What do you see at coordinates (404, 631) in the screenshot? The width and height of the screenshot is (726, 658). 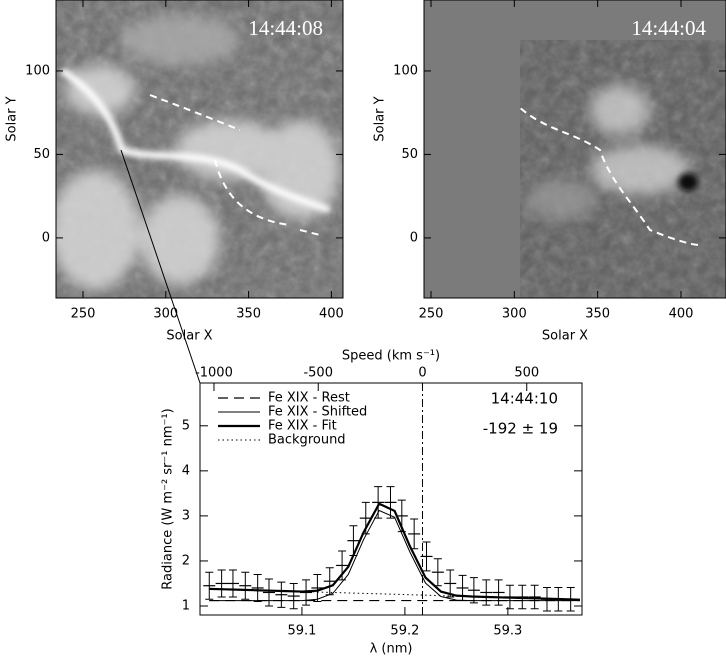 I see `x-tick-label: 59.2` at bounding box center [404, 631].